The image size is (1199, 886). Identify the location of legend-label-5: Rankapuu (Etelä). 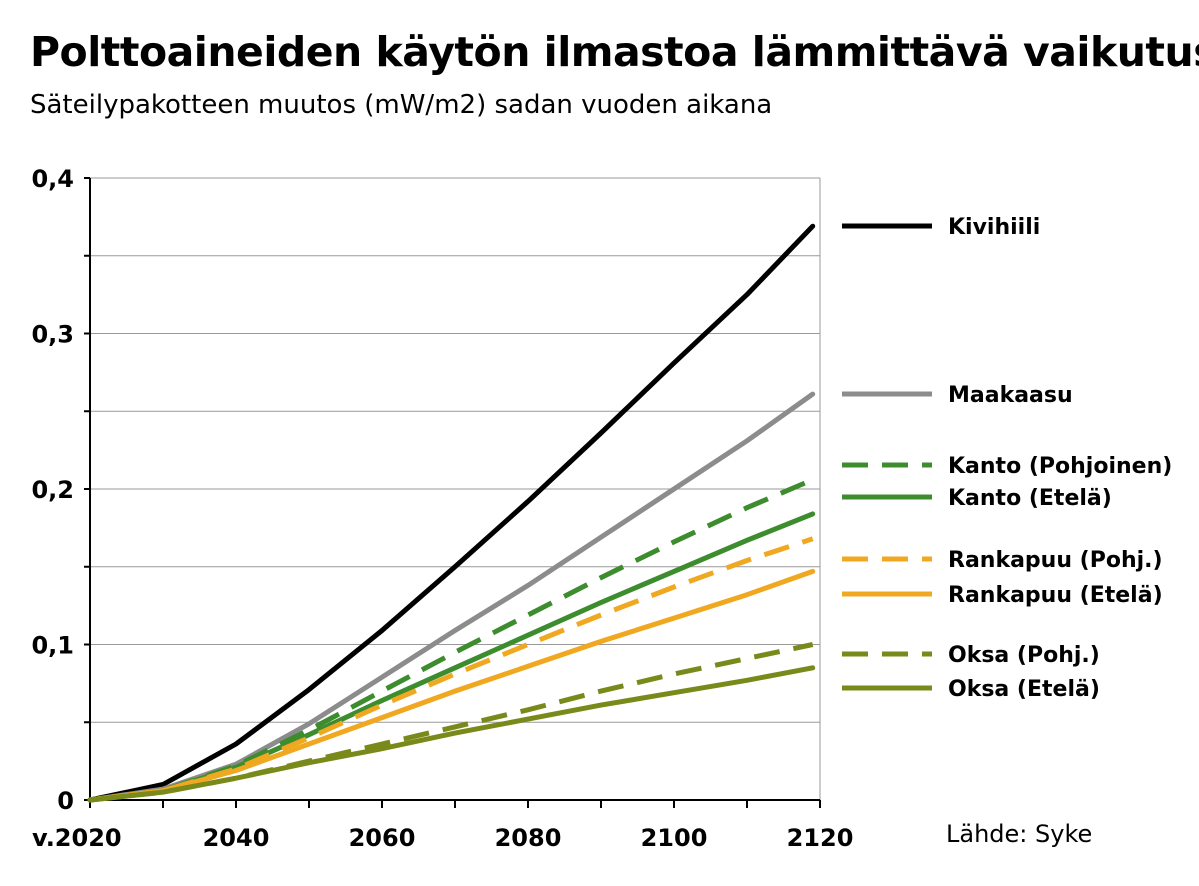
(1055, 595).